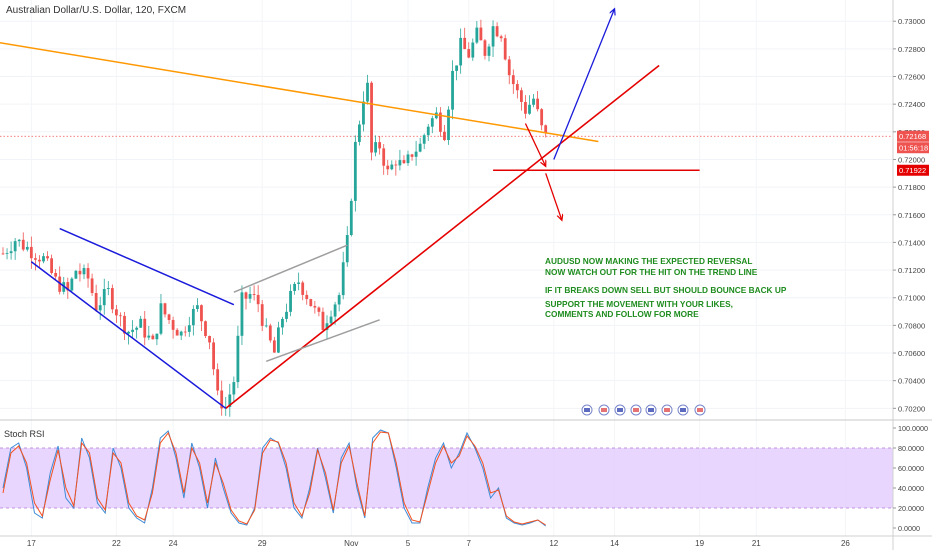  Describe the element at coordinates (173, 543) in the screenshot. I see `time-tick-label: 24` at that location.